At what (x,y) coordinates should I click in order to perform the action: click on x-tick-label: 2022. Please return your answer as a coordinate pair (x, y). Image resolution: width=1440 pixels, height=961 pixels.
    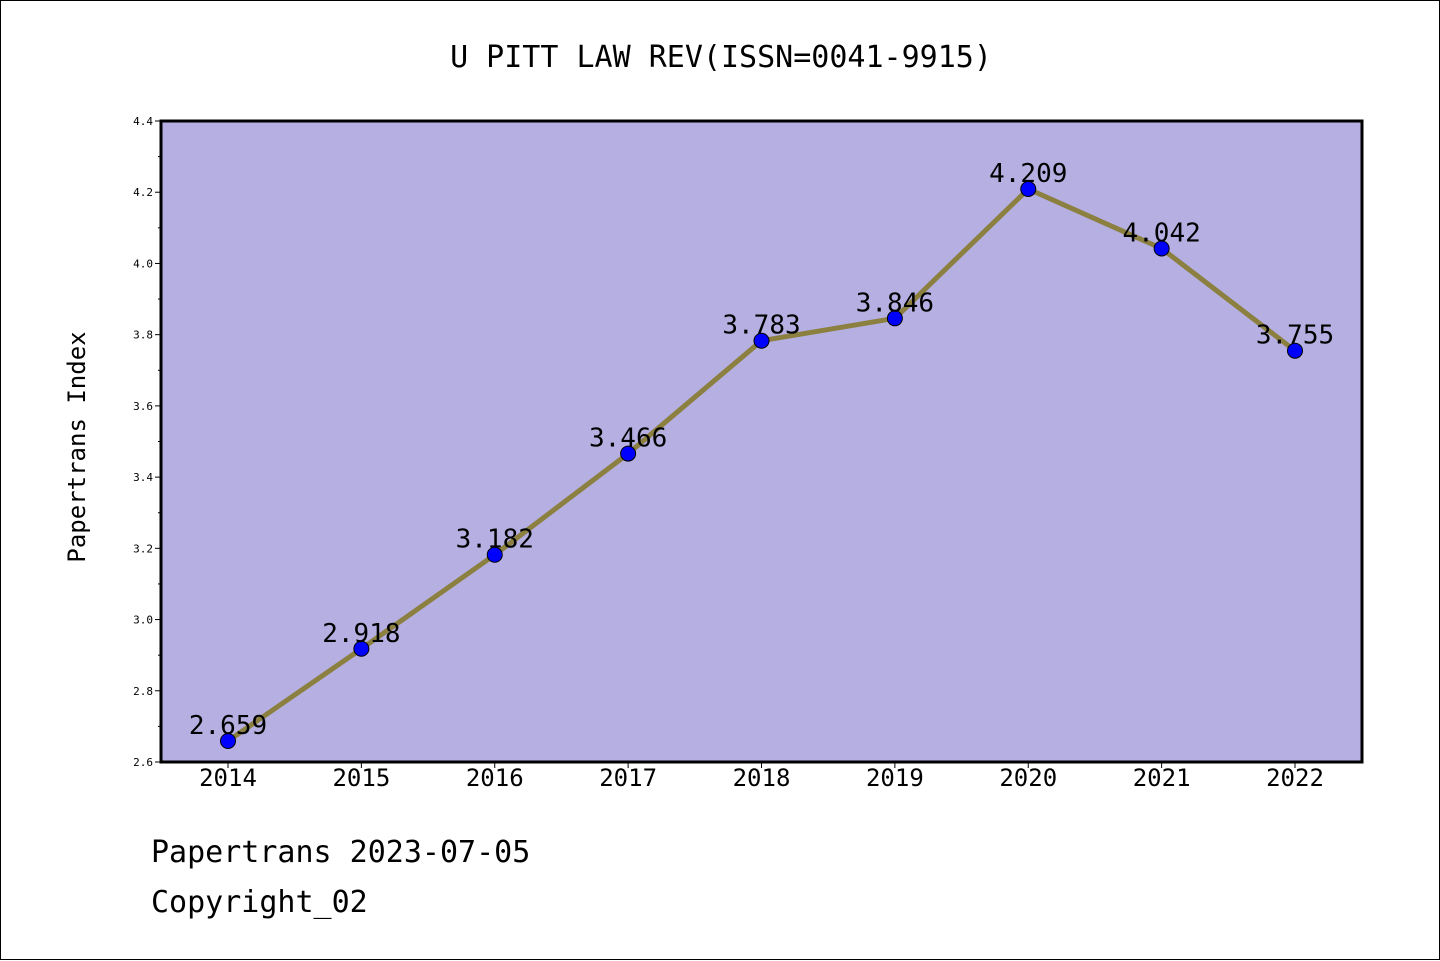
    Looking at the image, I should click on (1295, 778).